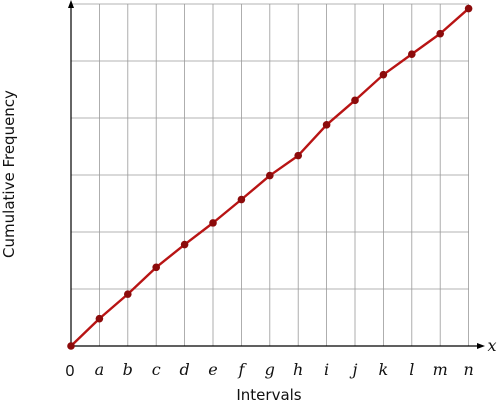 This screenshot has height=404, width=498. I want to click on x-tick-label: j, so click(354, 369).